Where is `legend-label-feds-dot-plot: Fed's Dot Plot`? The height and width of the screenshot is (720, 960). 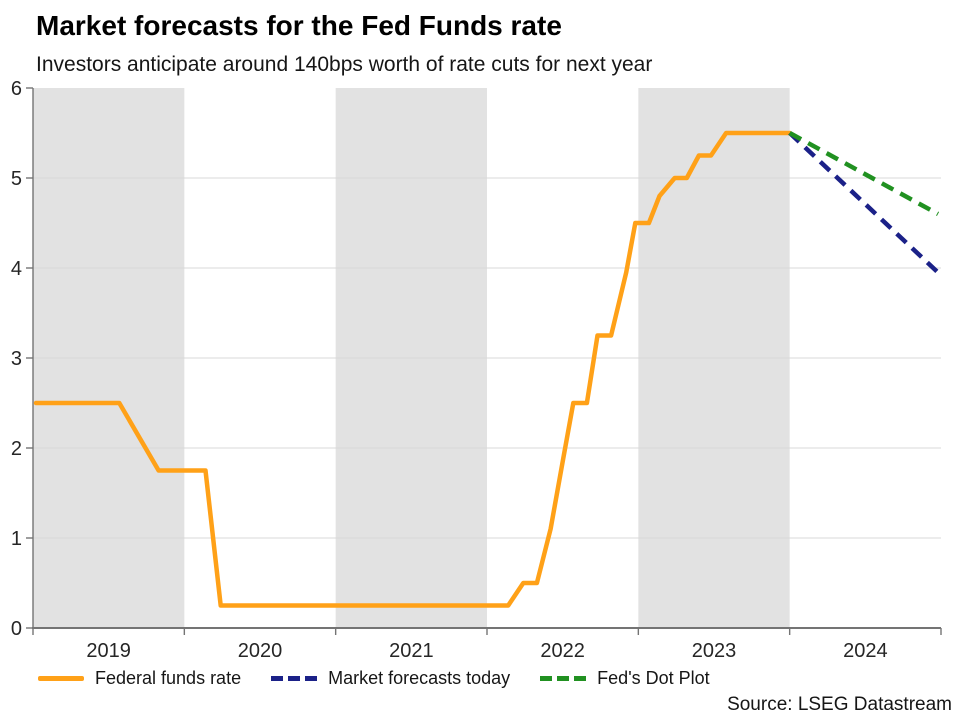 legend-label-feds-dot-plot: Fed's Dot Plot is located at coordinates (653, 678).